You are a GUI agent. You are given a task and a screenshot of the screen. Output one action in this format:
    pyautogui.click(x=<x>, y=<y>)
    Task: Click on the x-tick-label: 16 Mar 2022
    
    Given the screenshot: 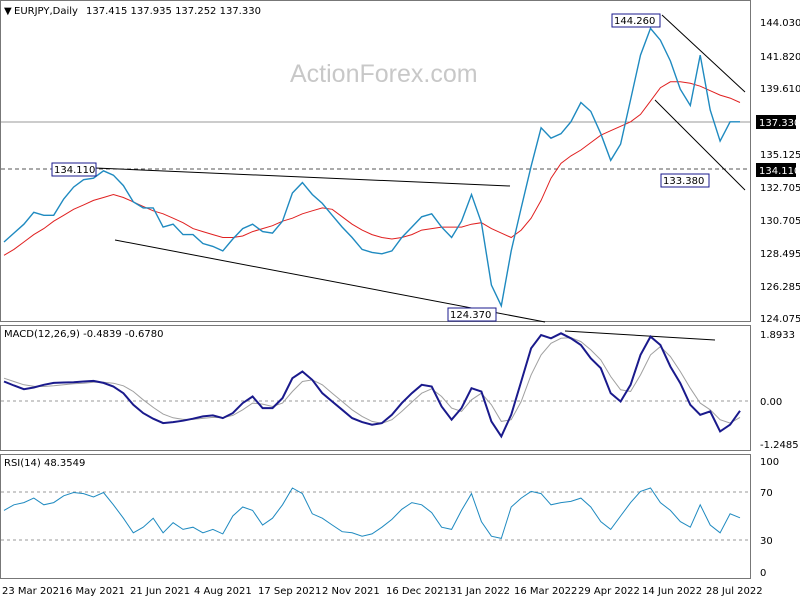 What is the action you would take?
    pyautogui.click(x=545, y=591)
    